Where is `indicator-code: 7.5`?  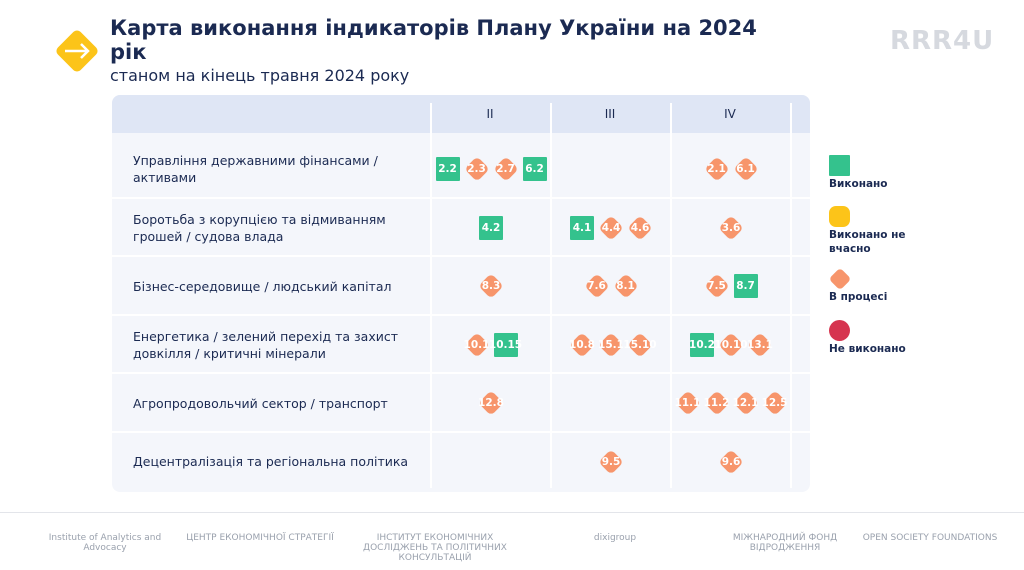 indicator-code: 7.5 is located at coordinates (716, 286).